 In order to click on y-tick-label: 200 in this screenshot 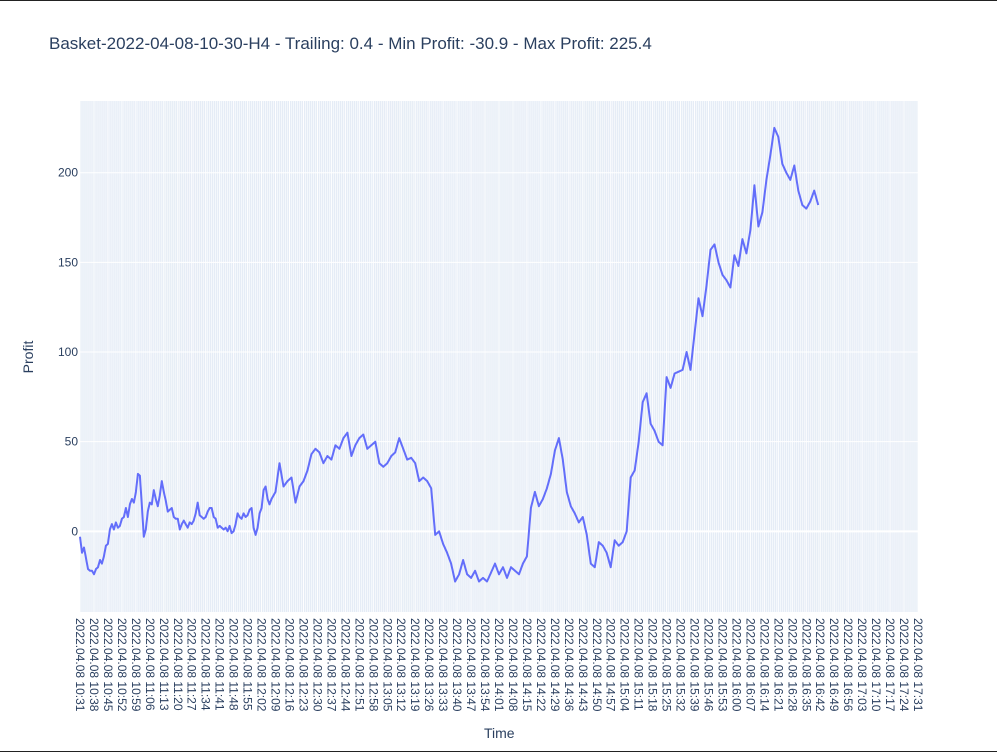, I will do `click(68, 173)`.